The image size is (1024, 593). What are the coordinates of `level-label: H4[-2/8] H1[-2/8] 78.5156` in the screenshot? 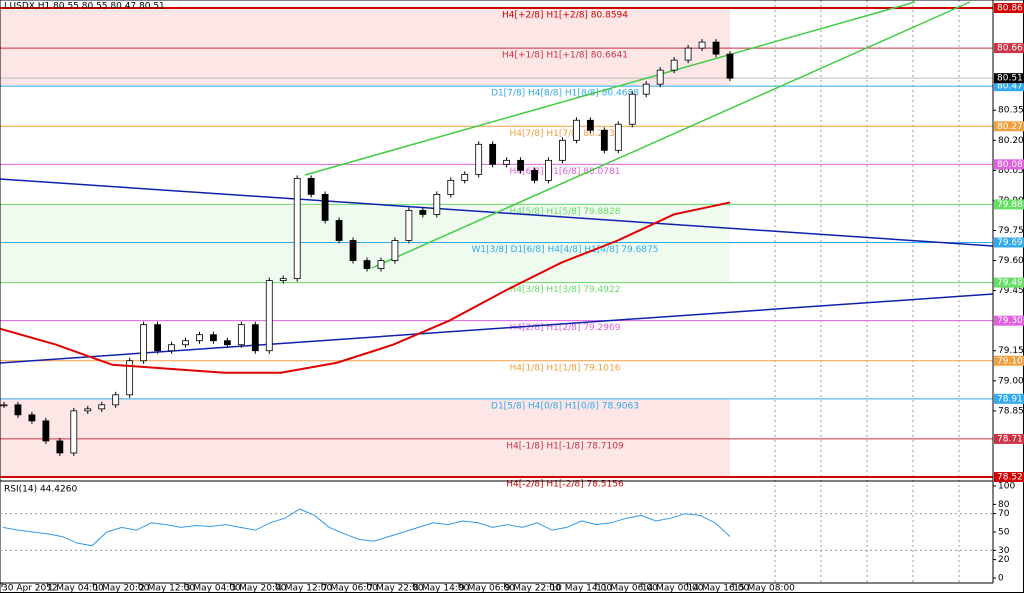 It's located at (565, 484).